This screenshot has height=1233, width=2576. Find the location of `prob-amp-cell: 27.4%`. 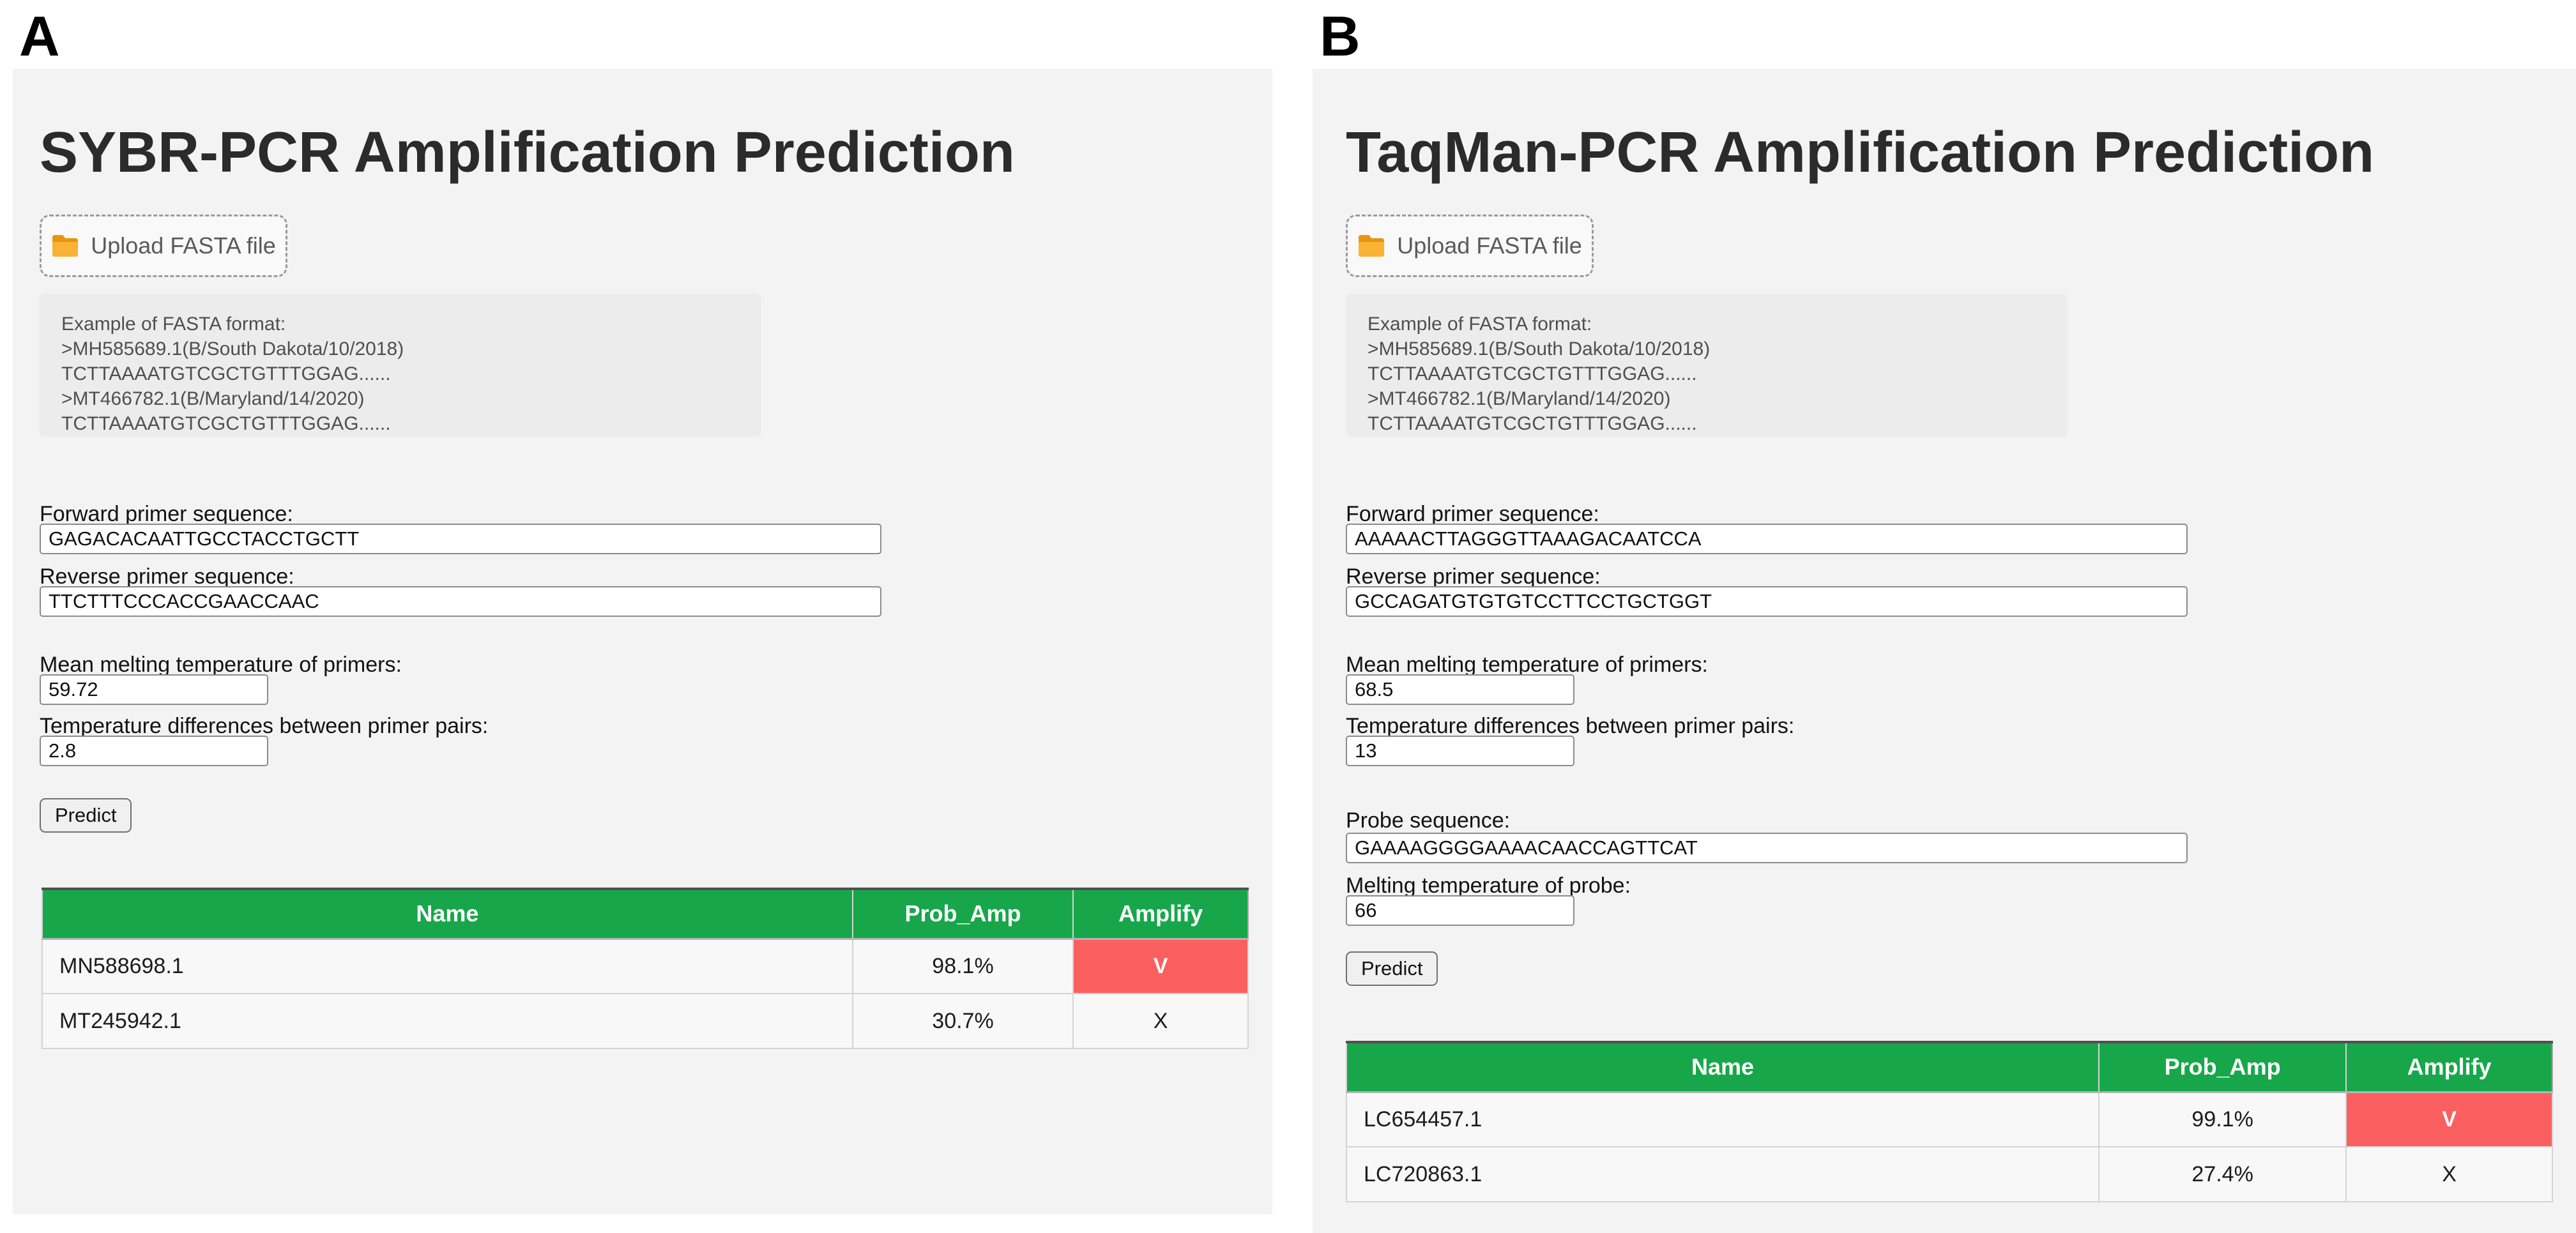

prob-amp-cell: 27.4% is located at coordinates (2222, 1174).